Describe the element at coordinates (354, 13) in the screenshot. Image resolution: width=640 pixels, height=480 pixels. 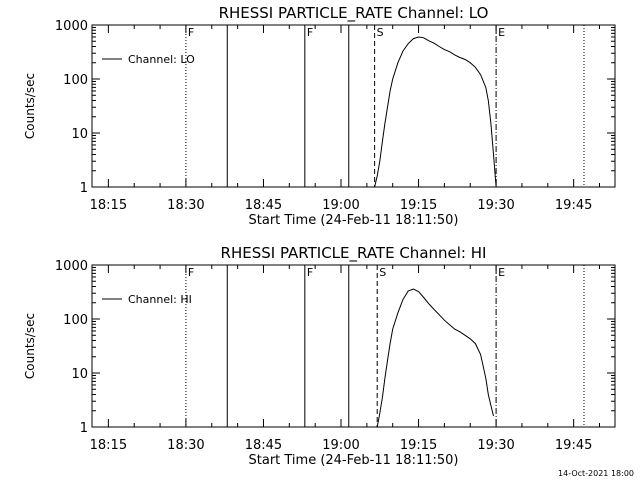
I see `chart-title: RHESSI PARTICLE_RATE Channel: LO` at that location.